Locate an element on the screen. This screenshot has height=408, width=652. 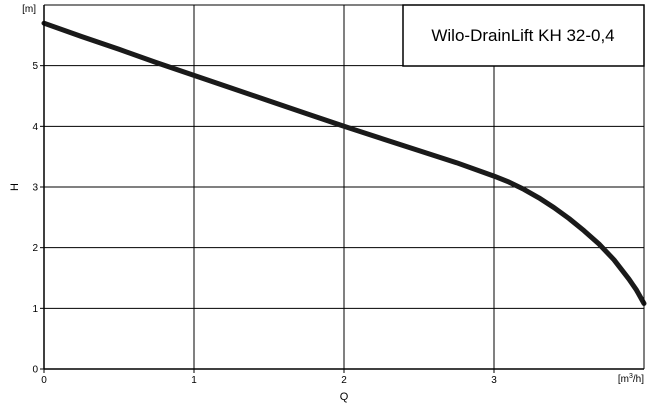
x-axis-unit: [m3/h] is located at coordinates (631, 379).